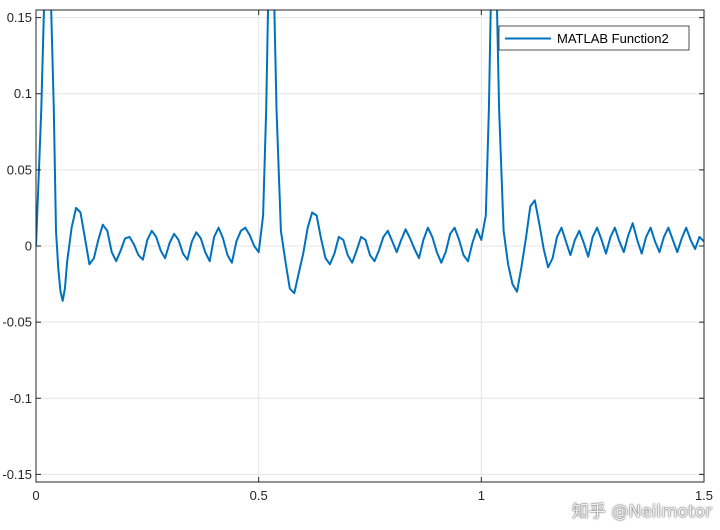 The height and width of the screenshot is (530, 720). What do you see at coordinates (704, 495) in the screenshot?
I see `x-tick-label: 1.5` at bounding box center [704, 495].